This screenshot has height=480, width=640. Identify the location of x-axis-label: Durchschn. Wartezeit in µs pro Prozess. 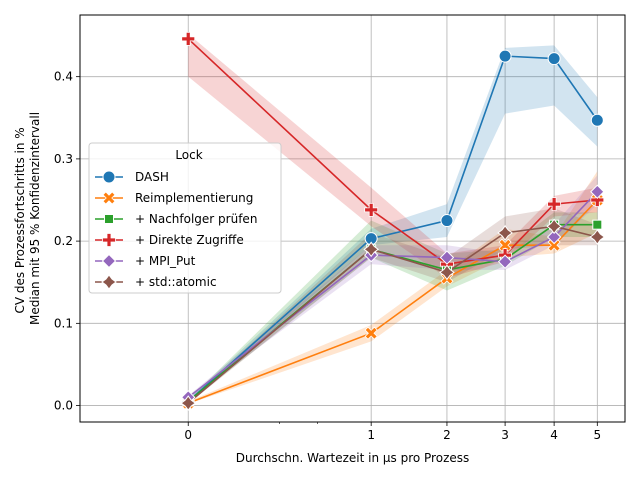
(353, 458).